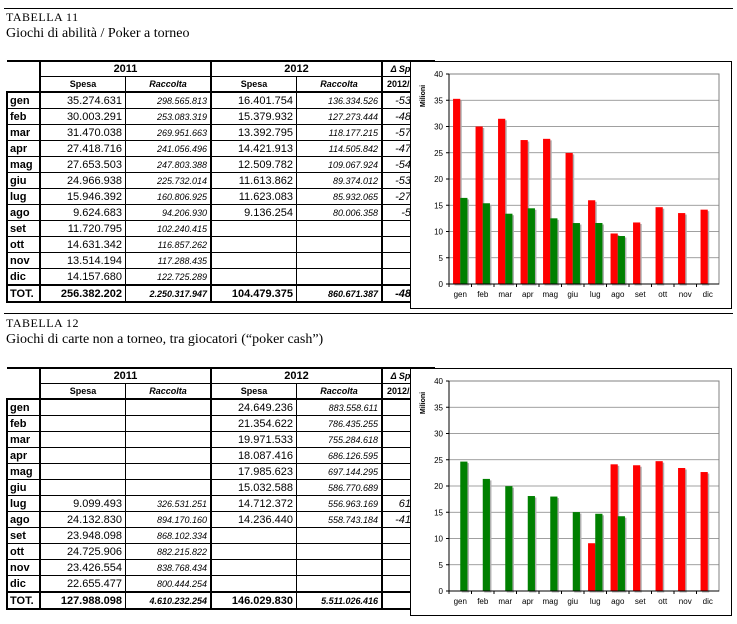 The image size is (737, 624). What do you see at coordinates (221, 84) in the screenshot?
I see `column-header-row: Spesa Raccolta Spesa Raccolta 2012/2011` at bounding box center [221, 84].